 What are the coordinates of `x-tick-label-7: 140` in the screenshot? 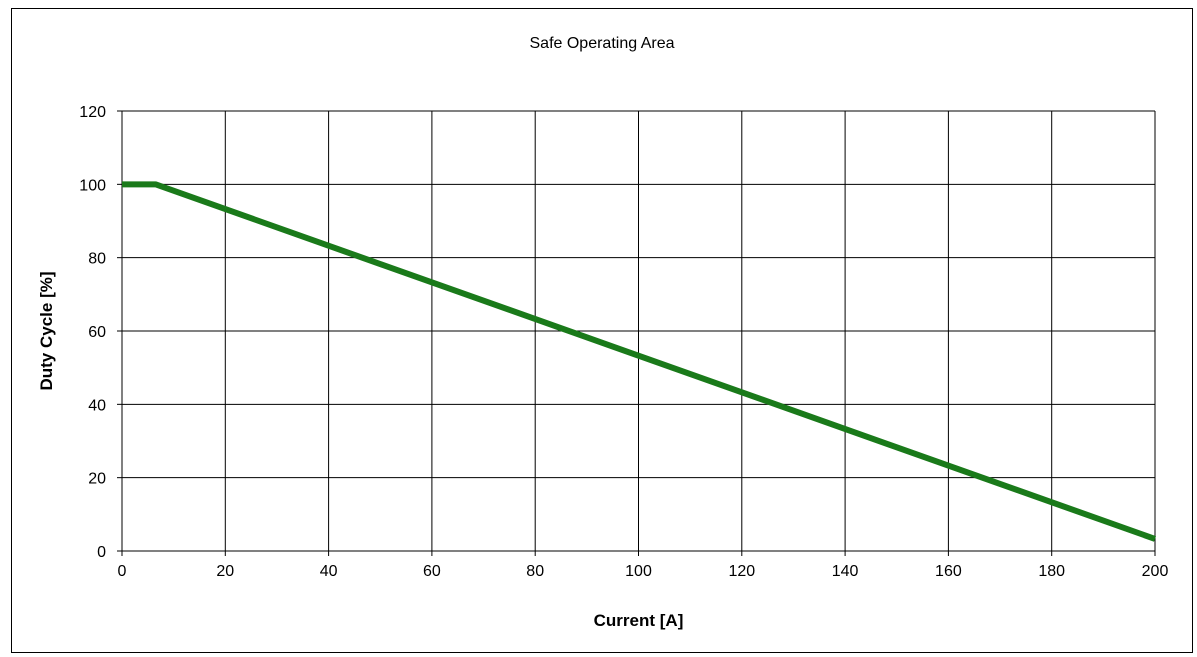 It's located at (845, 571).